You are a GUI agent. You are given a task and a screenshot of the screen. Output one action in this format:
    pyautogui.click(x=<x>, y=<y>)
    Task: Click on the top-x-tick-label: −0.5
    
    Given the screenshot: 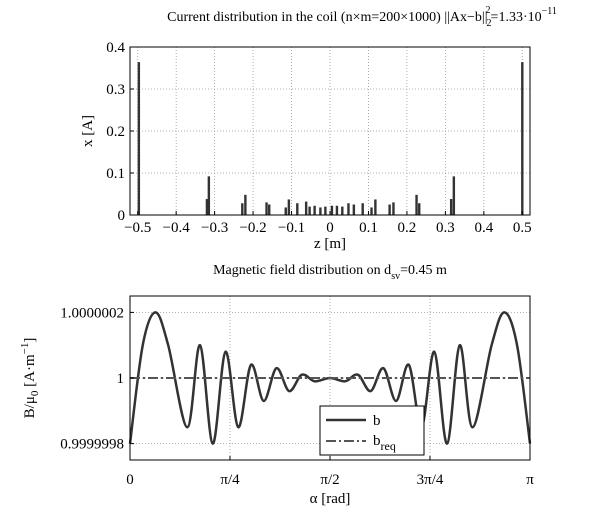 What is the action you would take?
    pyautogui.click(x=137, y=228)
    